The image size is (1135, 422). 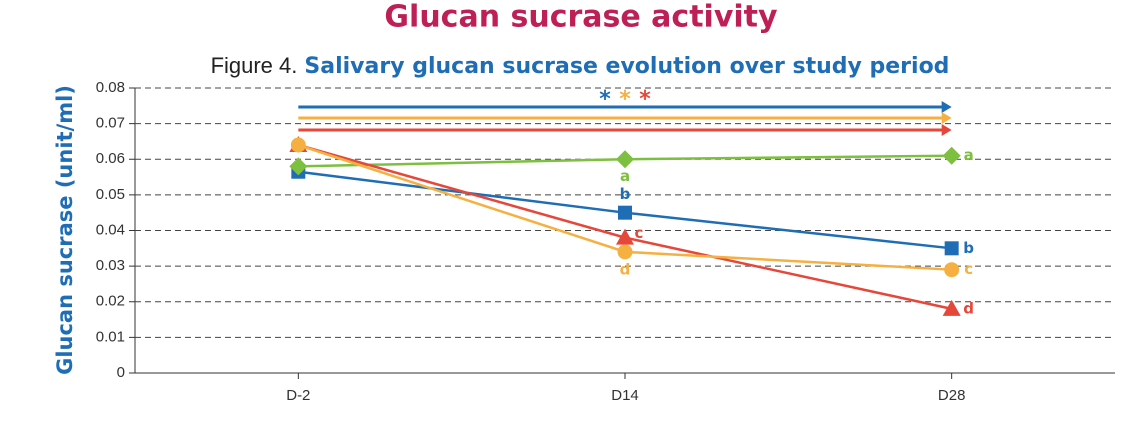 What do you see at coordinates (581, 17) in the screenshot?
I see `chart-title: Glucan sucrase activity` at bounding box center [581, 17].